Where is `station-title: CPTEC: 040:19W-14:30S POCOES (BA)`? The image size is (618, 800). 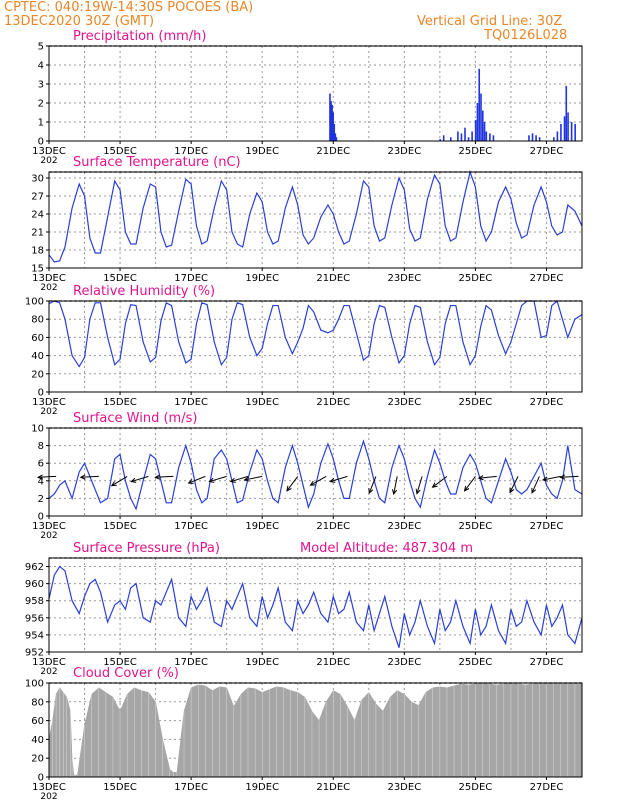
station-title: CPTEC: 040:19W-14:30S POCOES (BA) is located at coordinates (129, 7).